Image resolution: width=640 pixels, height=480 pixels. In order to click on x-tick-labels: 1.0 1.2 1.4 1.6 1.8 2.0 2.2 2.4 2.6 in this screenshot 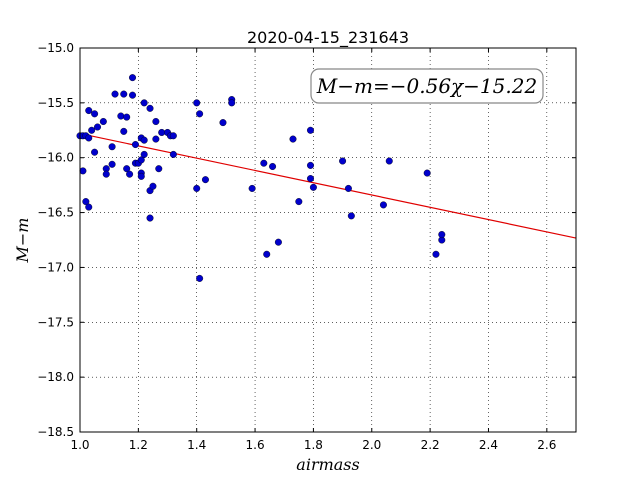, I will do `click(313, 445)`.